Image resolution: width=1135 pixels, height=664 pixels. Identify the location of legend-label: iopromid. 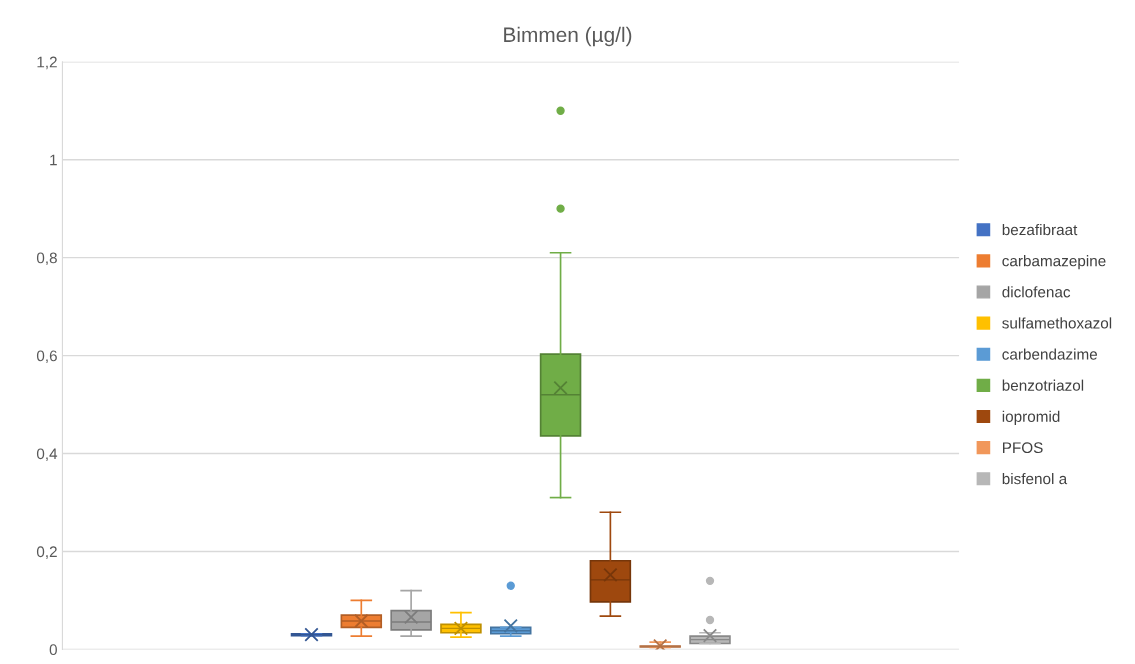
(1031, 417).